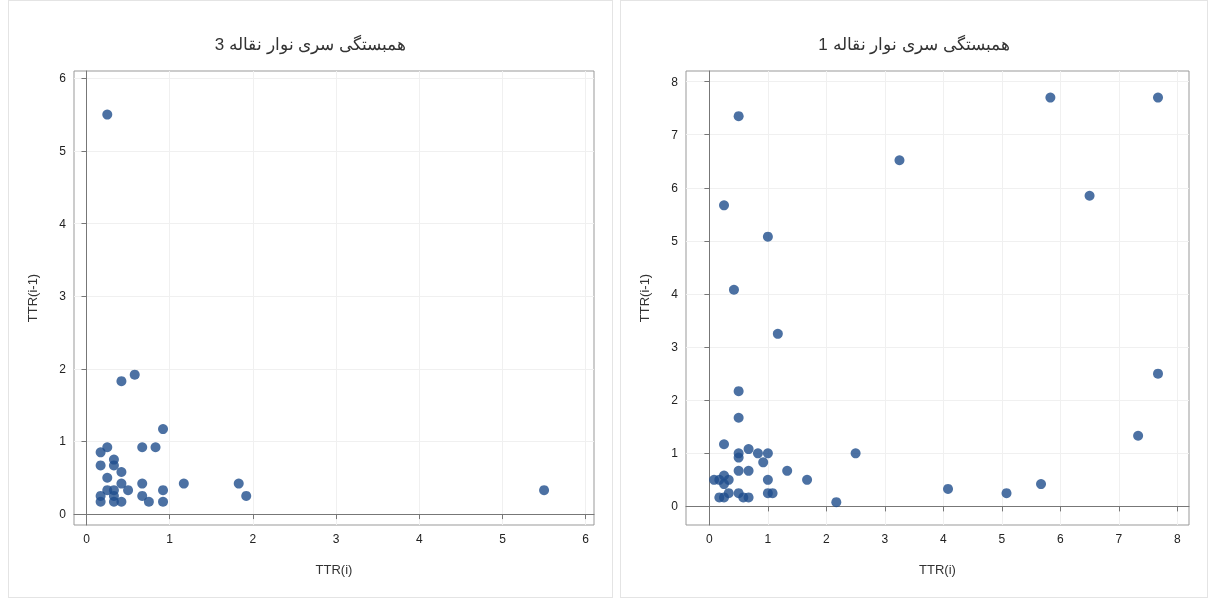 This screenshot has width=1208, height=598. Describe the element at coordinates (1177, 539) in the screenshot. I see `x-tick-label: 8` at that location.